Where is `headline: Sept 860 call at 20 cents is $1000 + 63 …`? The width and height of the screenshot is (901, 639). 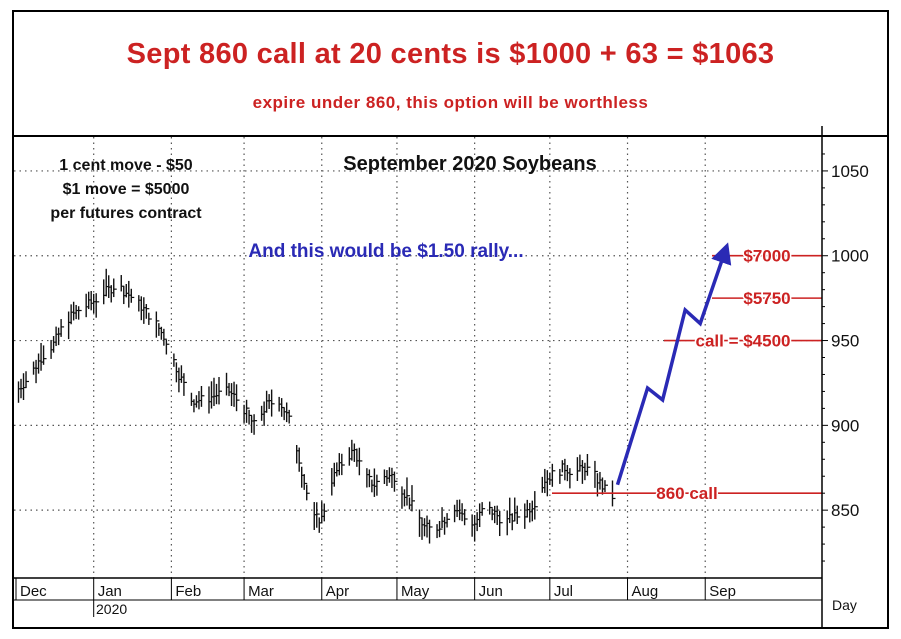
headline: Sept 860 call at 20 cents is $1000 + 63 … is located at coordinates (450, 54).